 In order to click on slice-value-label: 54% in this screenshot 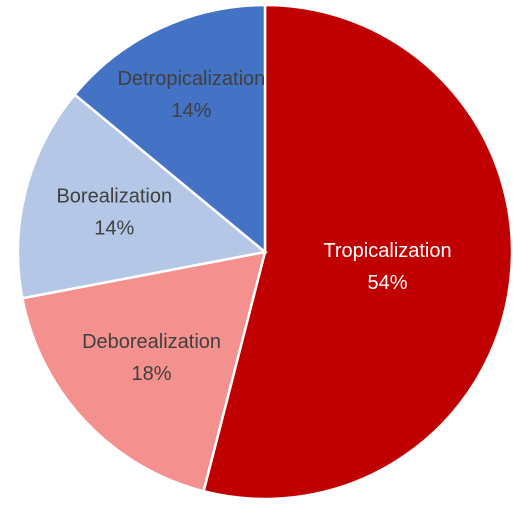, I will do `click(388, 283)`.